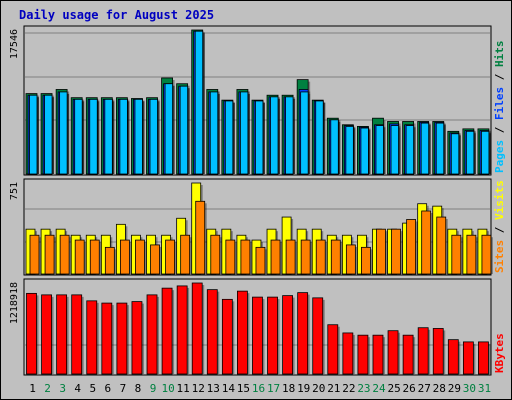 The image size is (512, 400). I want to click on x-tick-label-day-30: 30, so click(469, 388).